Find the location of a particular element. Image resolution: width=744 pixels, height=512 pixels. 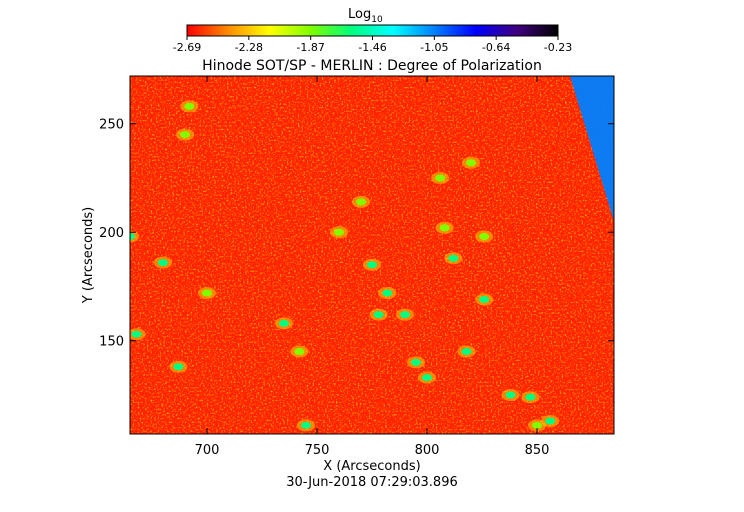

timestamp: 30-Jun-2018 07:29:03.896 is located at coordinates (372, 482).